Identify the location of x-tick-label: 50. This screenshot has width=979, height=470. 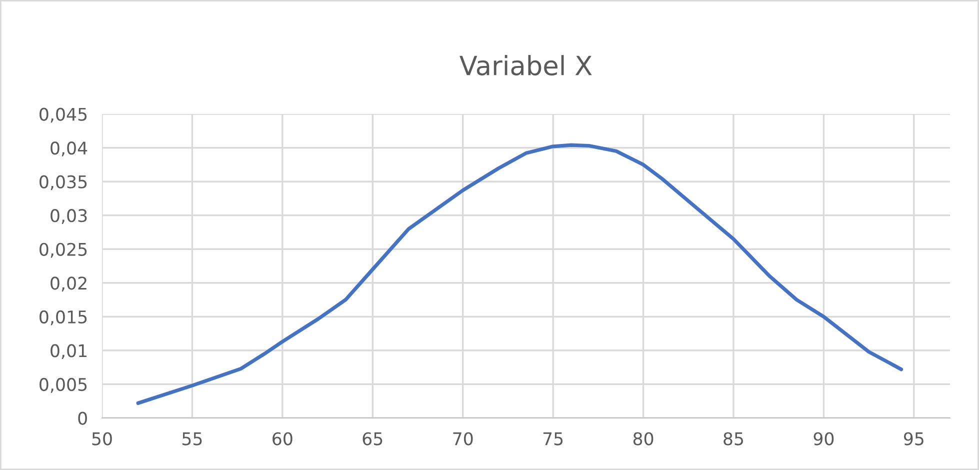
(102, 439).